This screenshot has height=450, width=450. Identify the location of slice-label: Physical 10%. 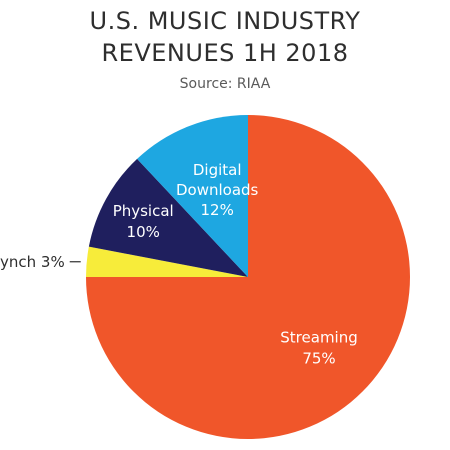
(143, 221).